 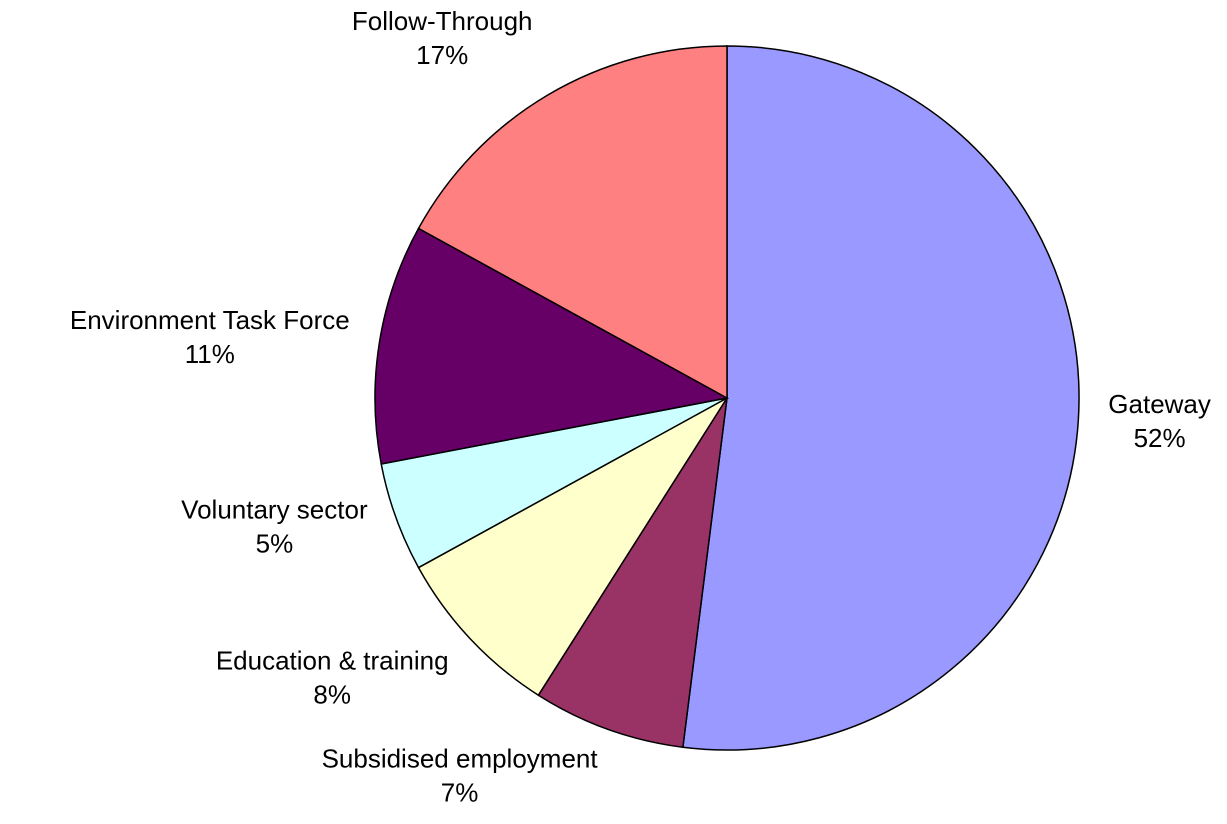 What do you see at coordinates (275, 543) in the screenshot?
I see `slice-label-value-3: 5%` at bounding box center [275, 543].